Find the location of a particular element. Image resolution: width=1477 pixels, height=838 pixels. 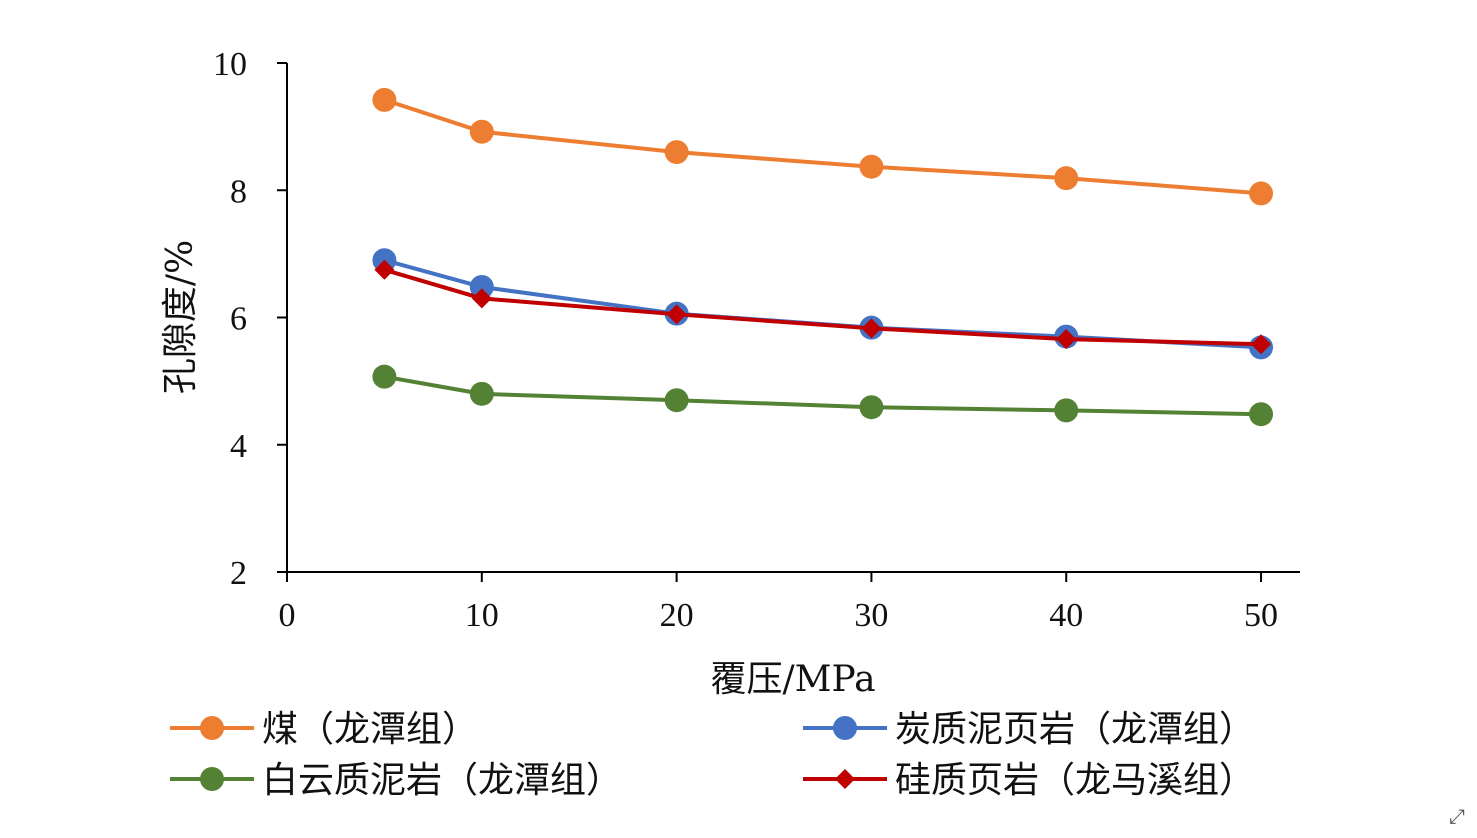

expand-icon: ⤢ is located at coordinates (1457, 816).